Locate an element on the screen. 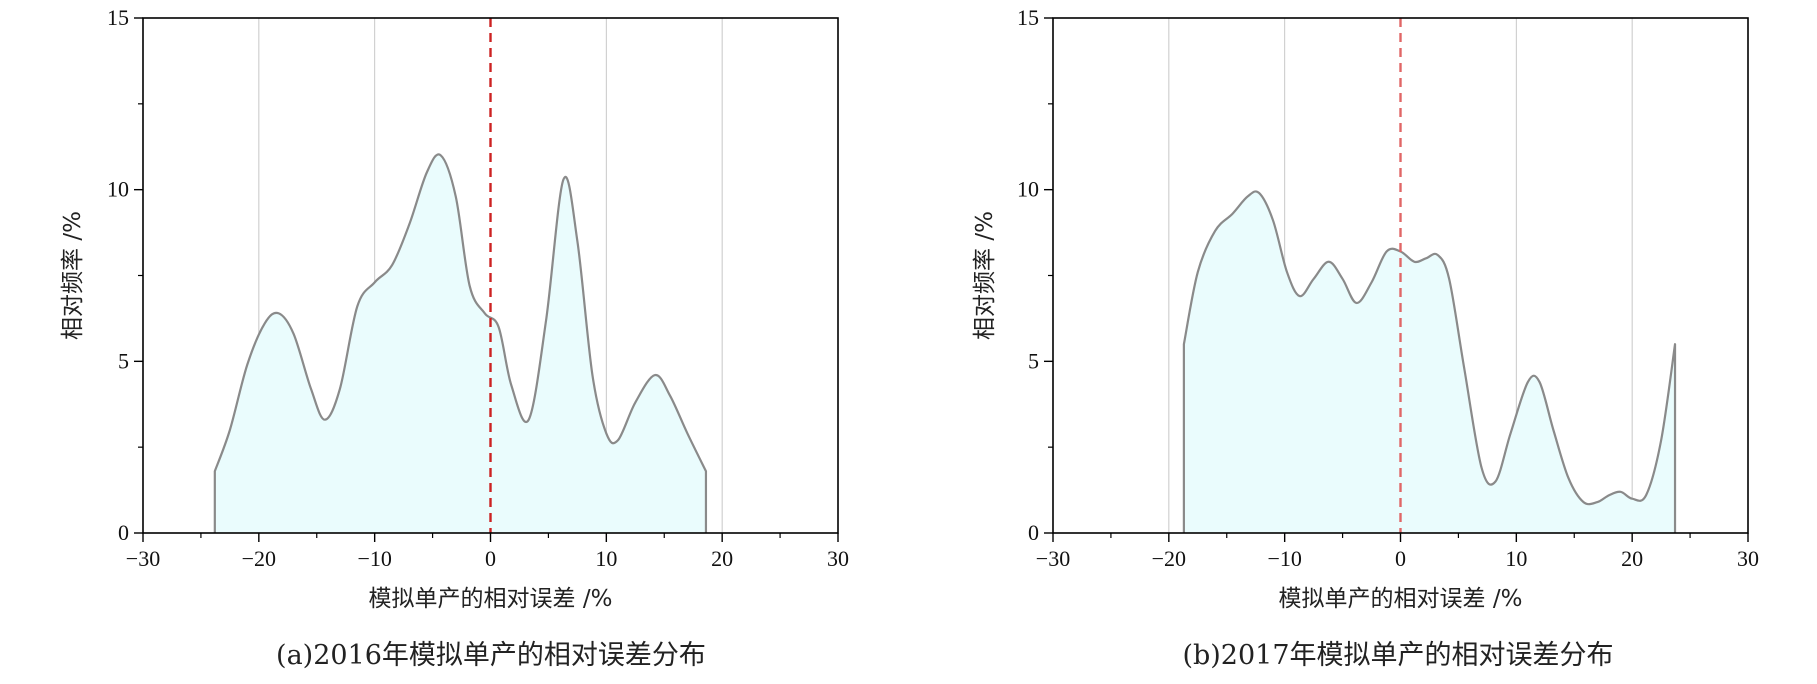  distribution-line is located at coordinates (1429, 361).